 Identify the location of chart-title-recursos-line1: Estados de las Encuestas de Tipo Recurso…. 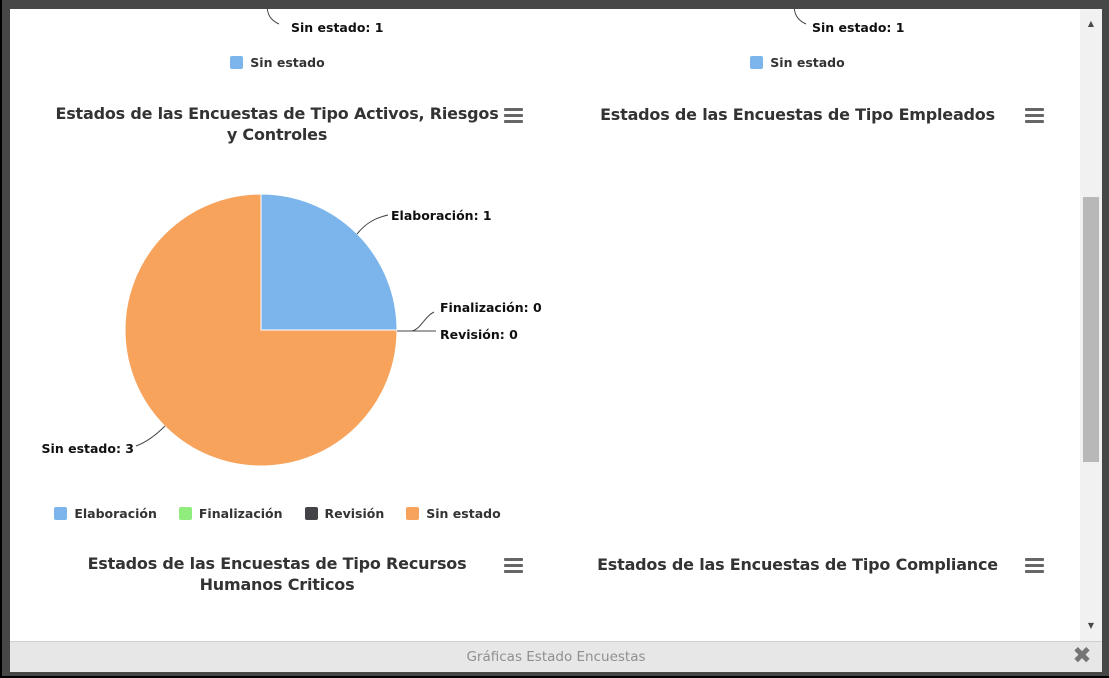
(277, 563).